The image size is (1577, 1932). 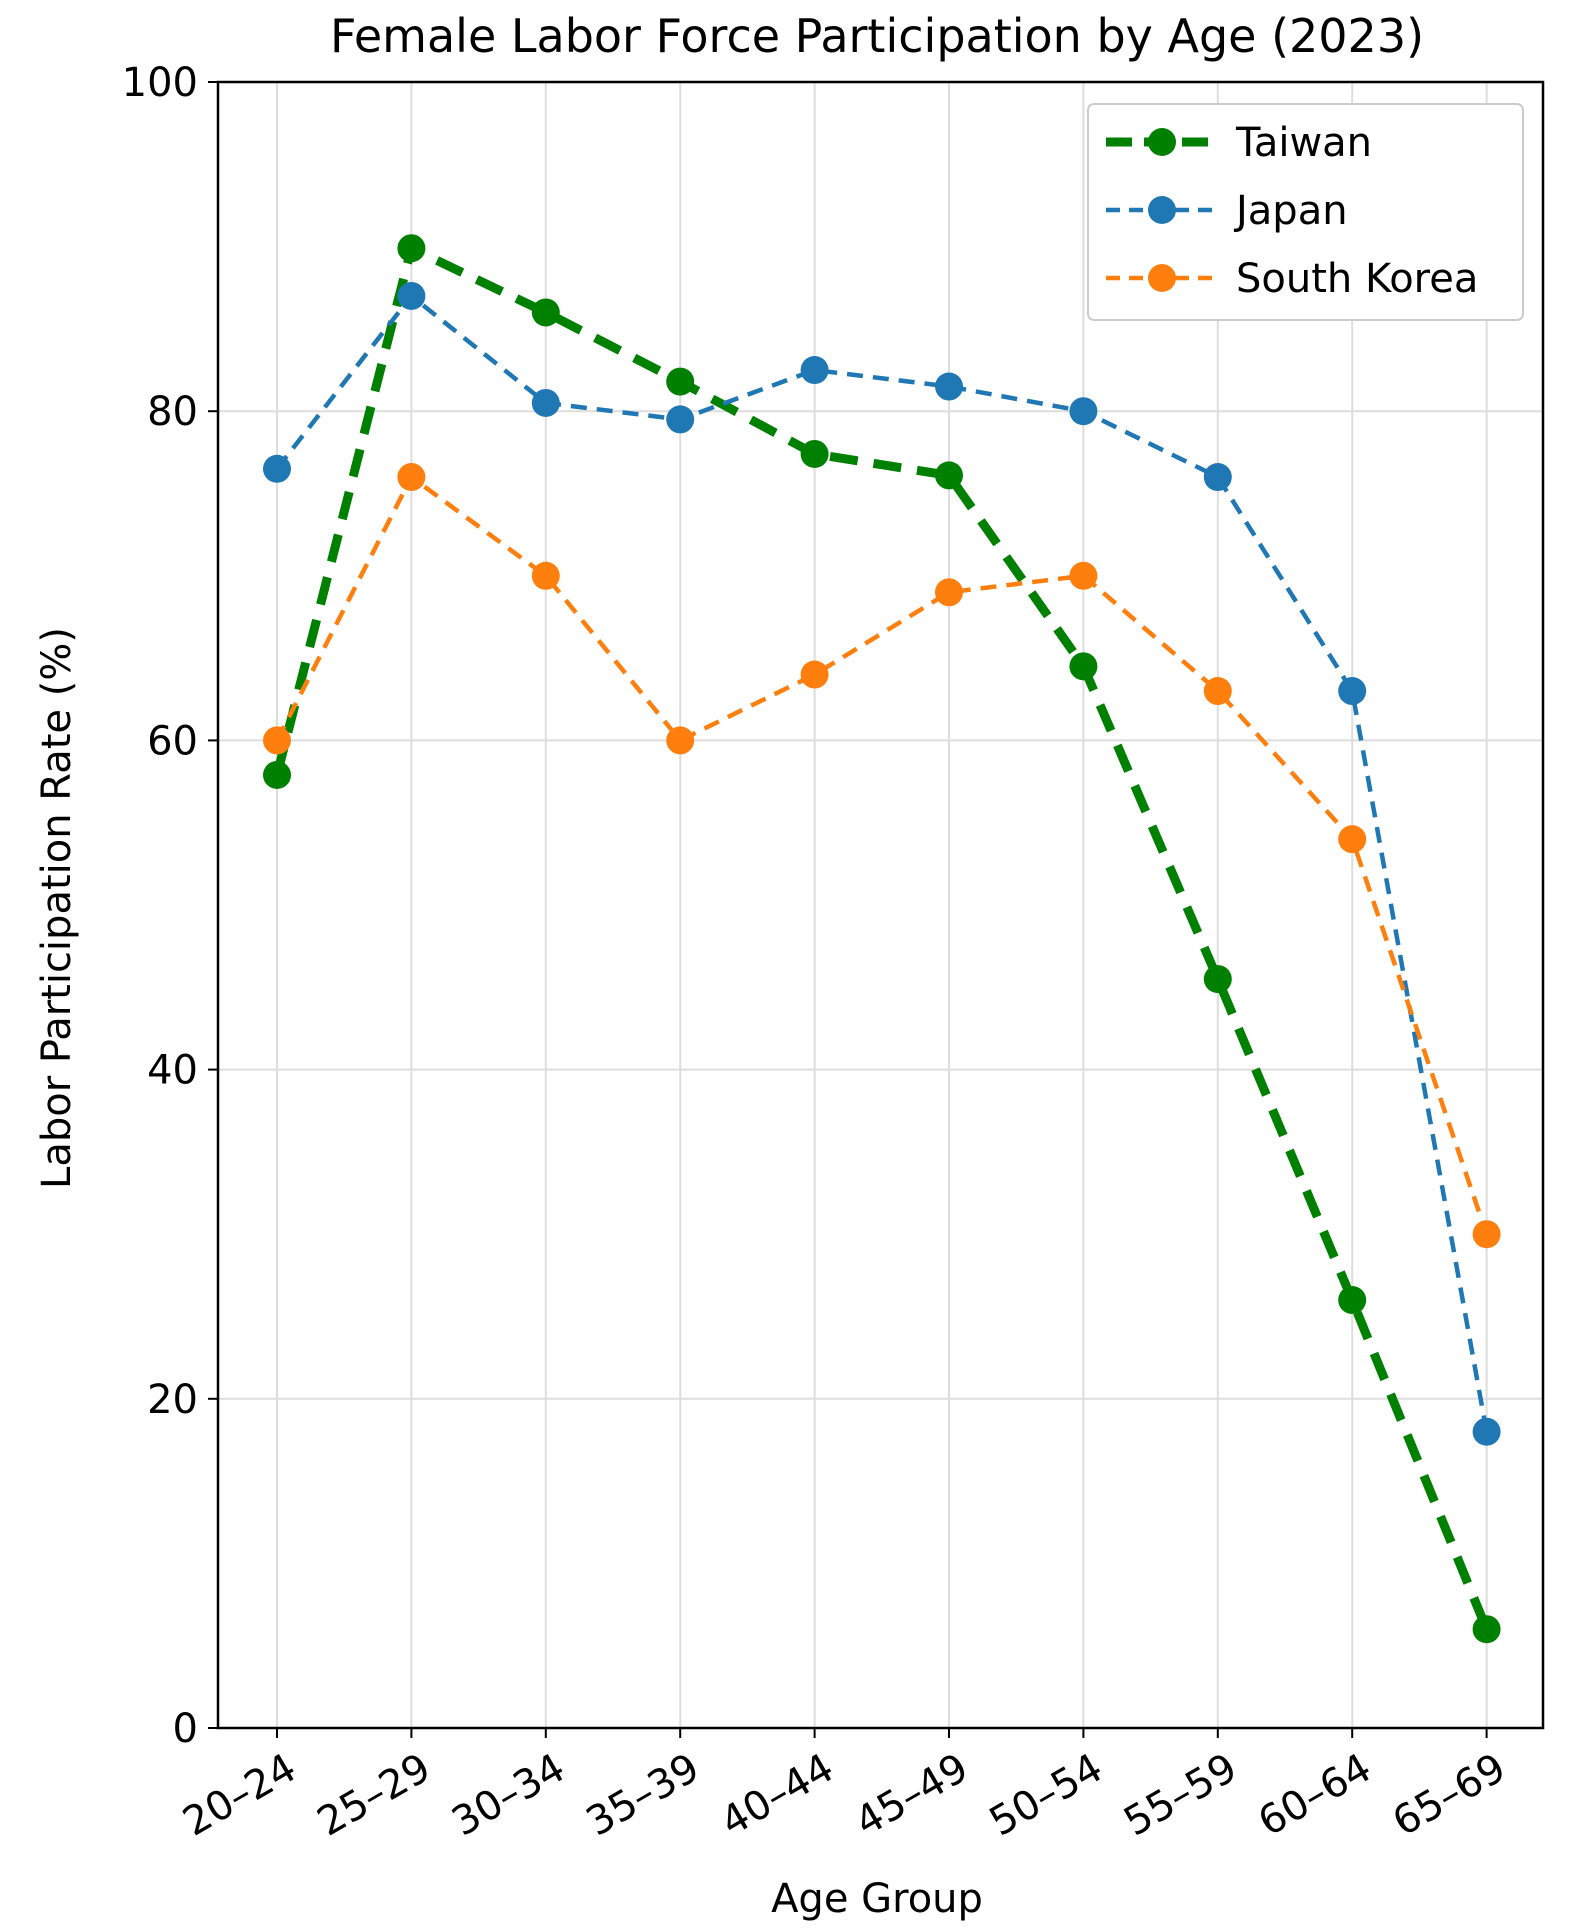 I want to click on x-tick-label: 45–49, so click(x=912, y=1795).